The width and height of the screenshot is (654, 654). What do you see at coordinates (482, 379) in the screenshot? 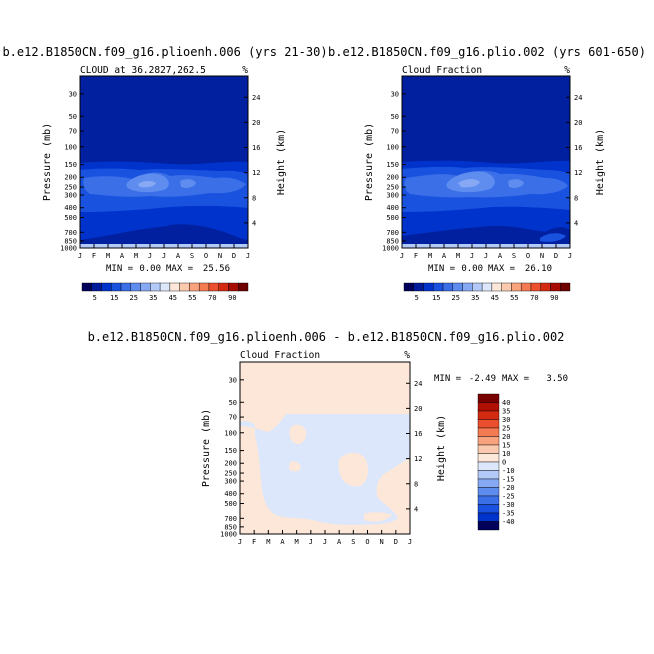
I see `panel-c-min-value: -2.49` at bounding box center [482, 379].